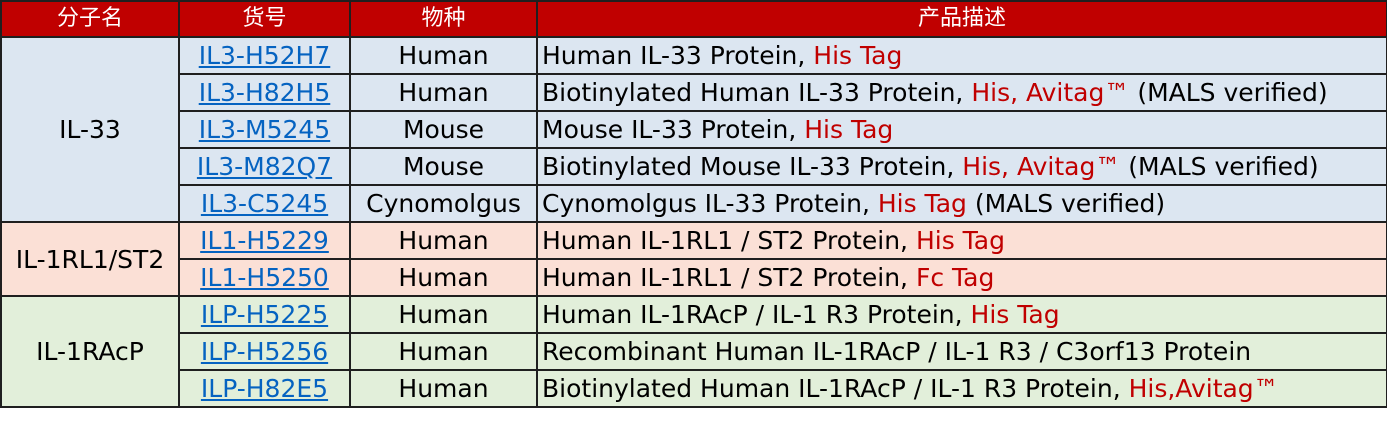  I want to click on catalog-link: IL3-C5245, so click(264, 203).